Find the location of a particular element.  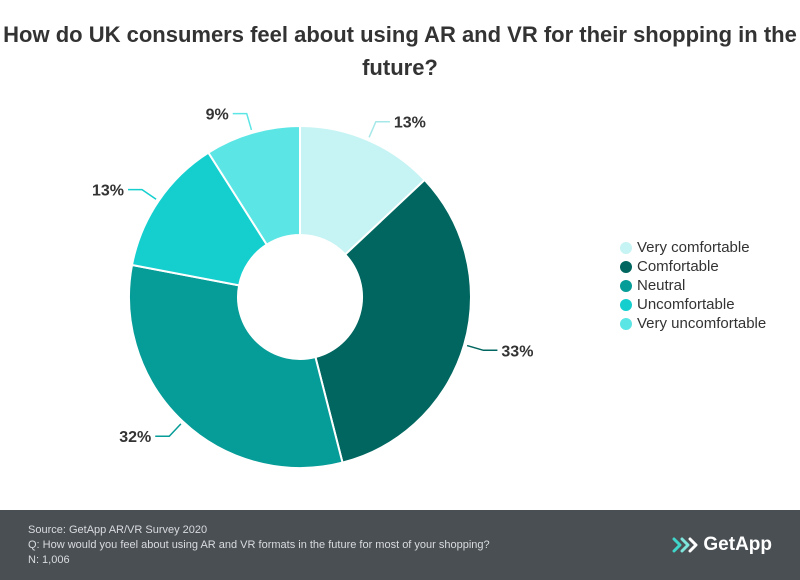

leader-line-uncomfortable is located at coordinates (142, 194).